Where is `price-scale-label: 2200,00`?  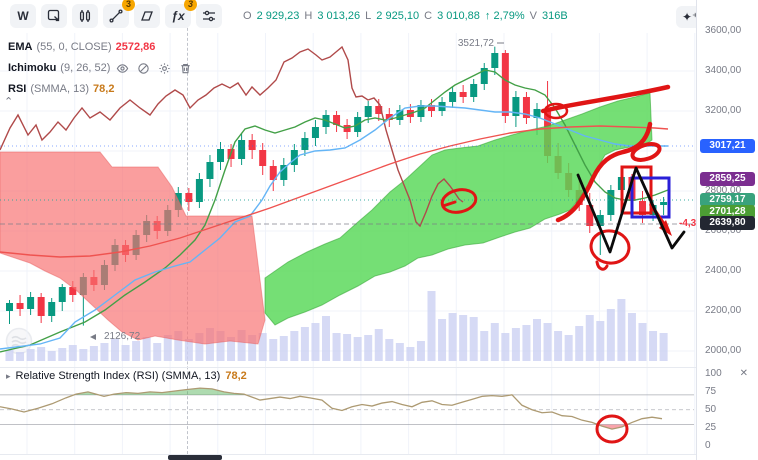 price-scale-label: 2200,00 is located at coordinates (723, 310).